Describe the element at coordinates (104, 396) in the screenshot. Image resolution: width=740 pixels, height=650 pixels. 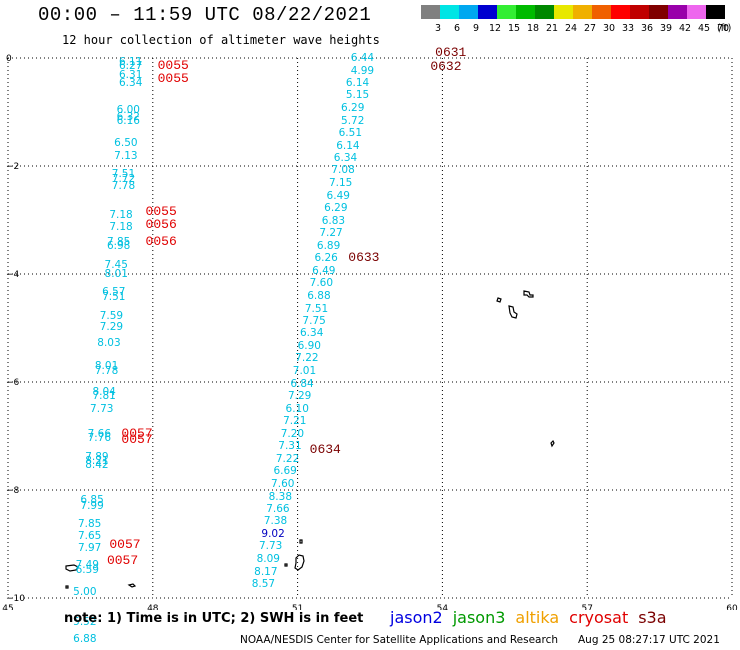
I see `swh-value-label: 7.81` at that location.